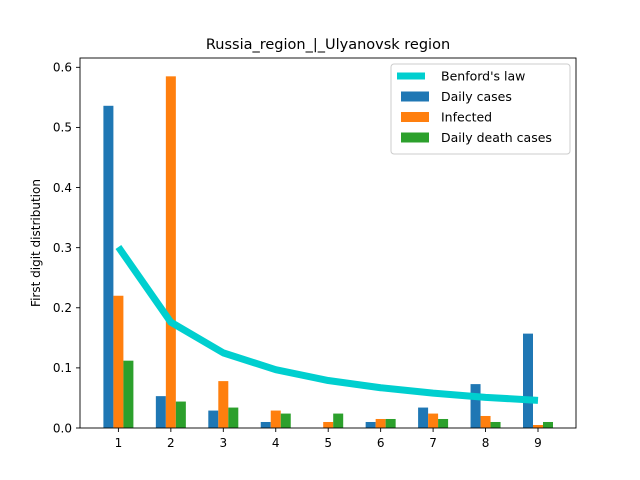  I want to click on legend-swatch-daily-cases, so click(415, 96).